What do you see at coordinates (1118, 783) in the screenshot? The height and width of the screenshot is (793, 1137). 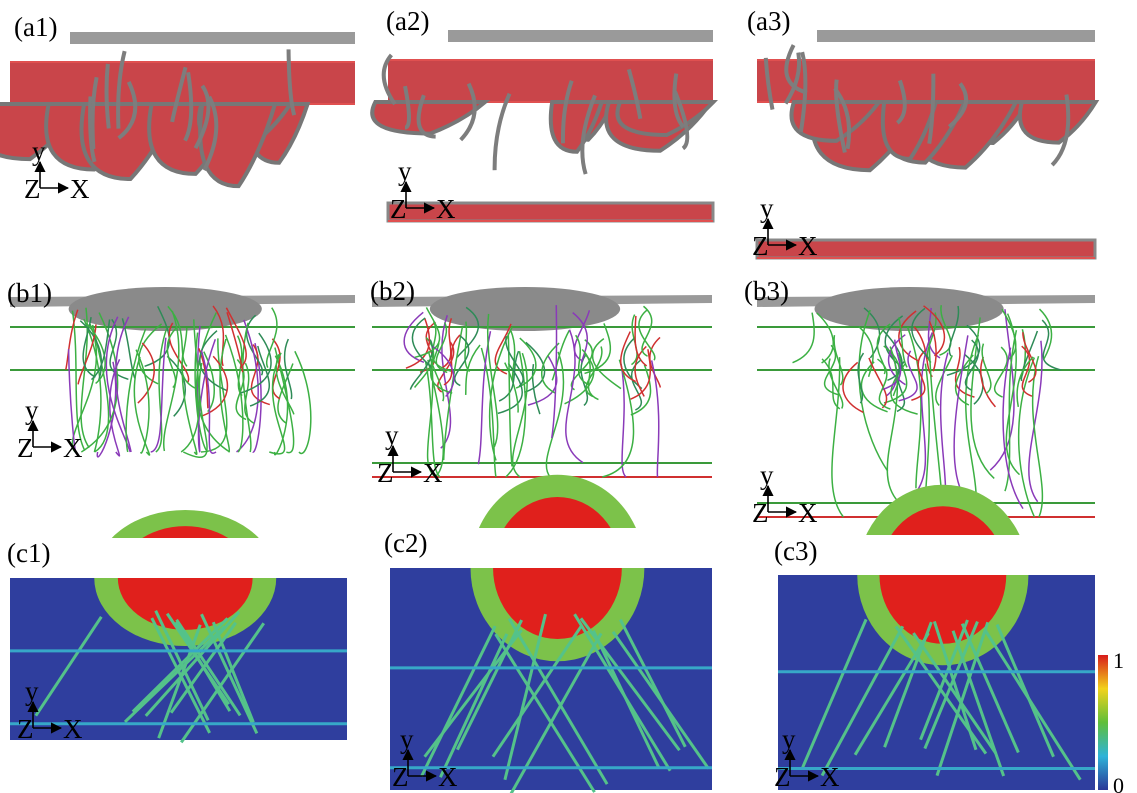 I see `colorbar-min: 0` at bounding box center [1118, 783].